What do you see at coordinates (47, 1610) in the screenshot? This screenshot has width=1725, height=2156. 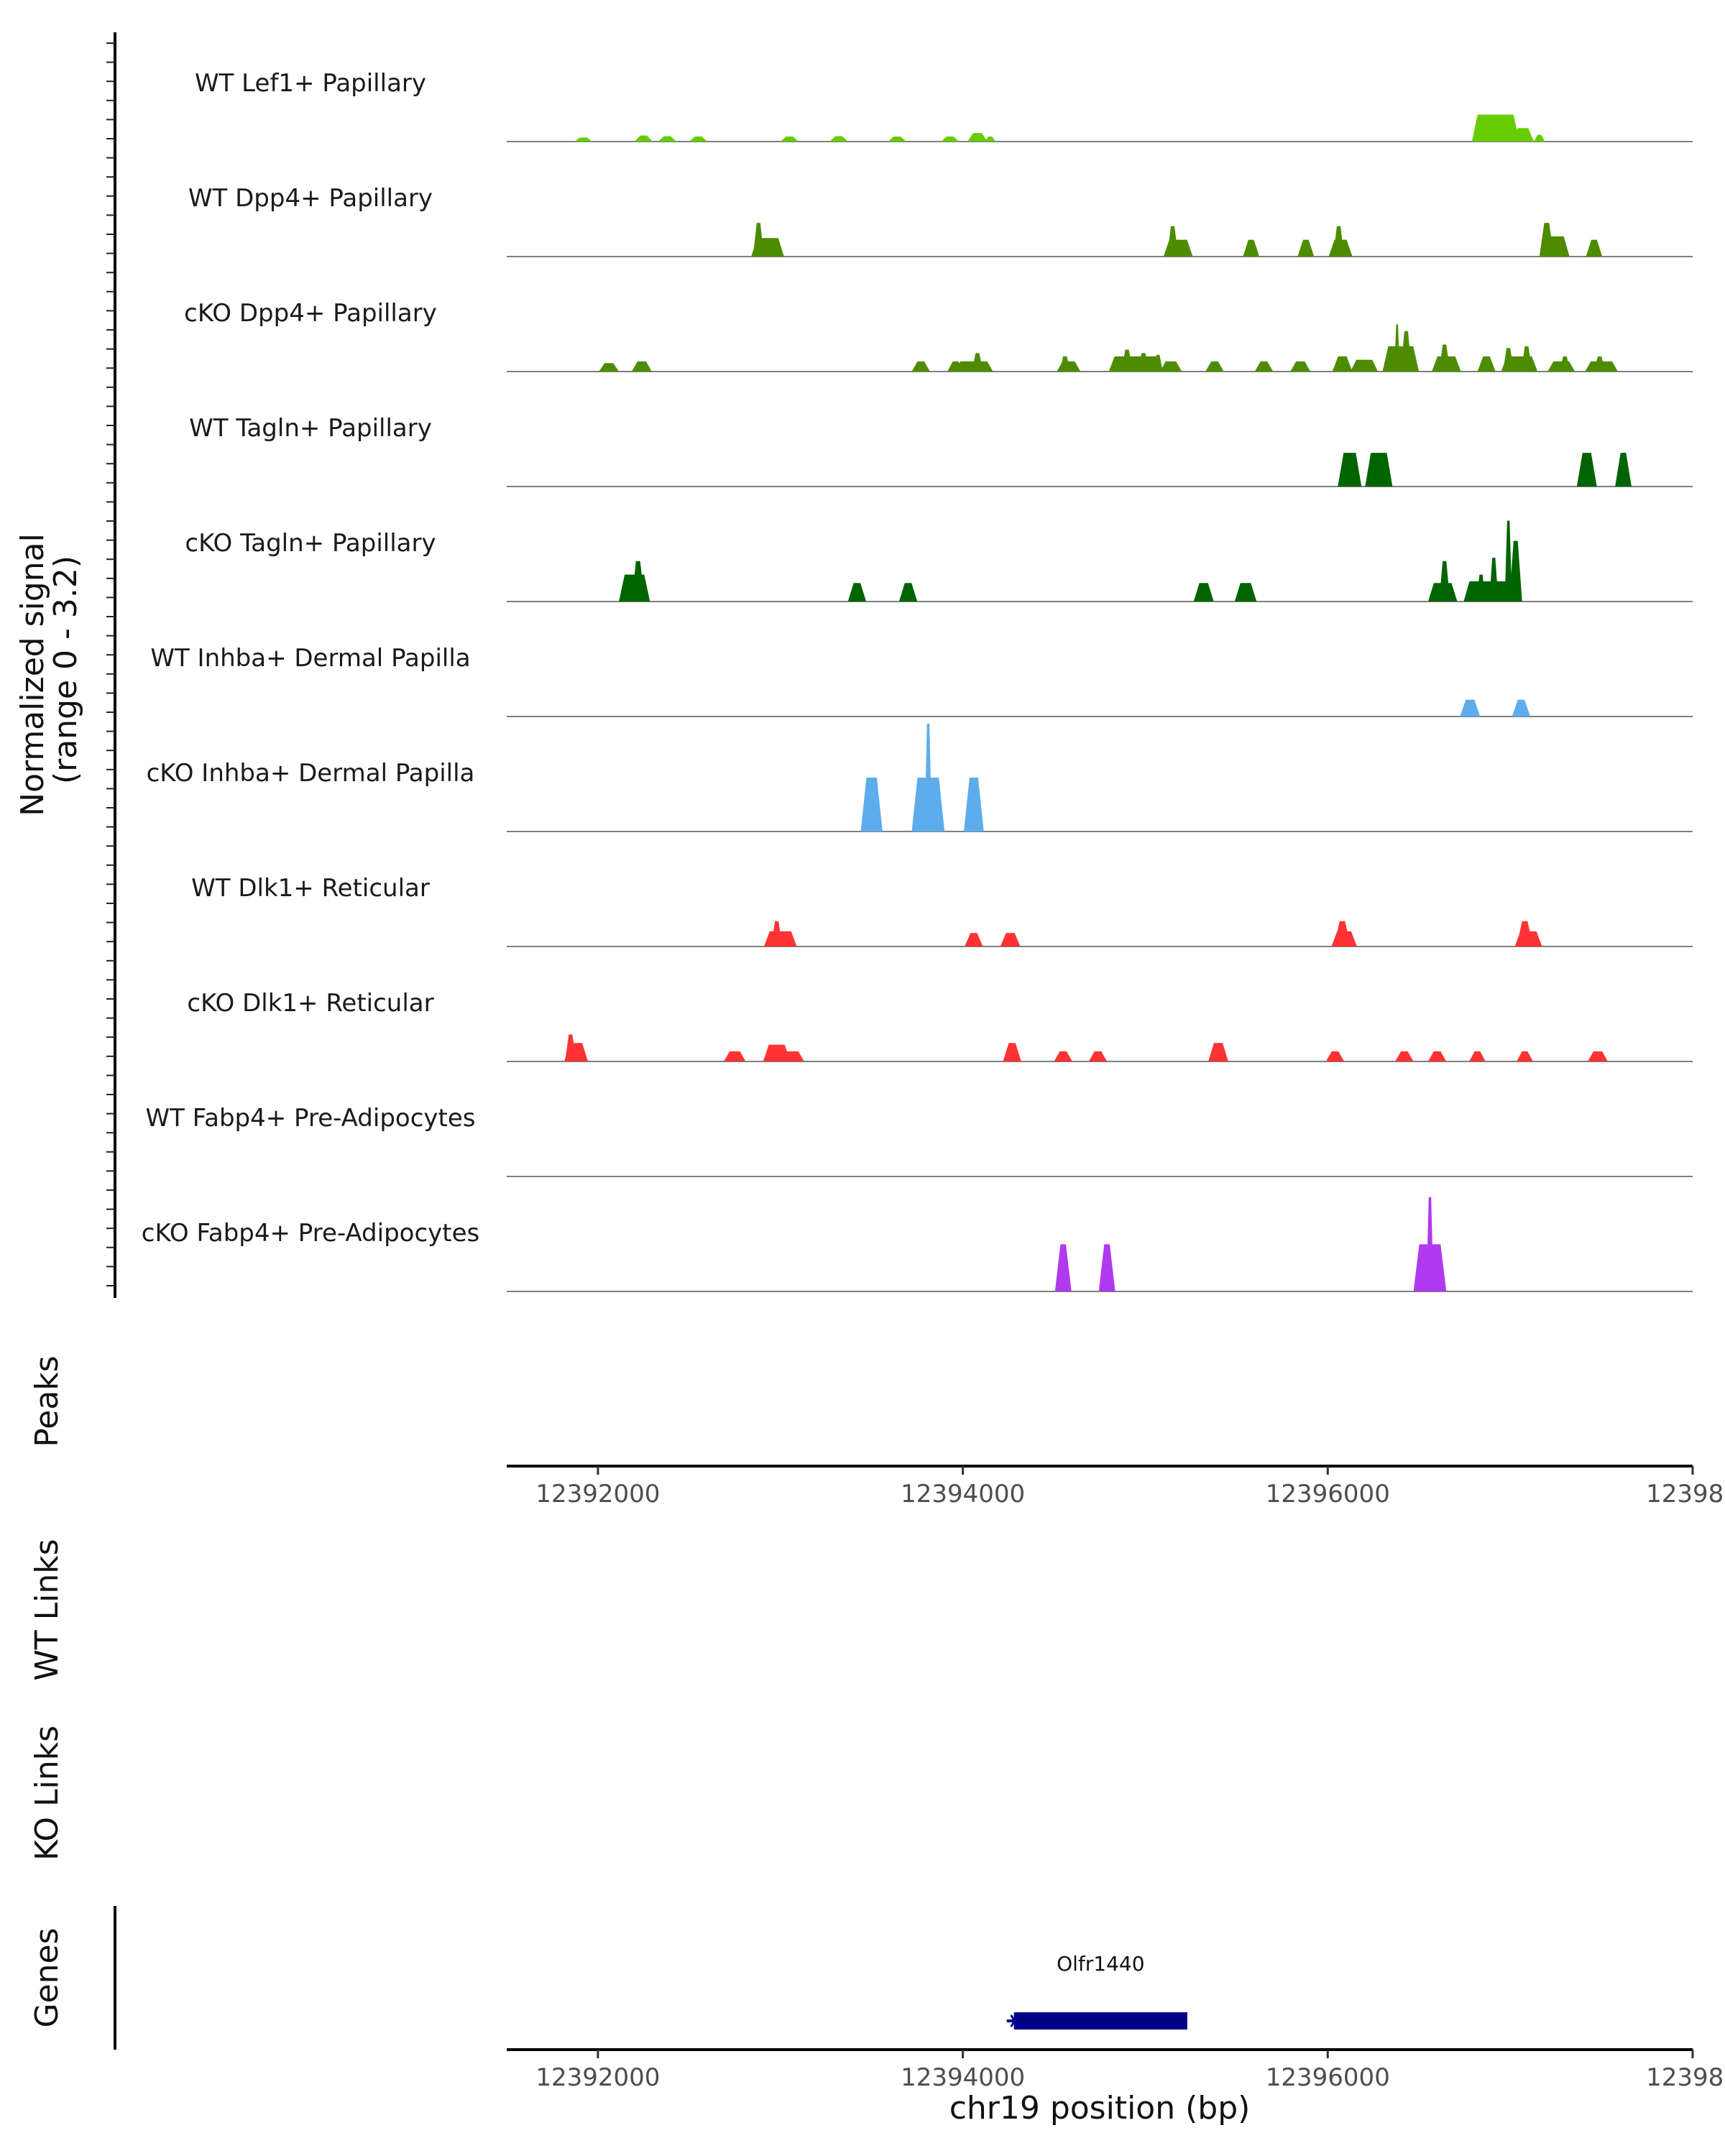 I see `wt-links-panel-label: WT Links` at bounding box center [47, 1610].